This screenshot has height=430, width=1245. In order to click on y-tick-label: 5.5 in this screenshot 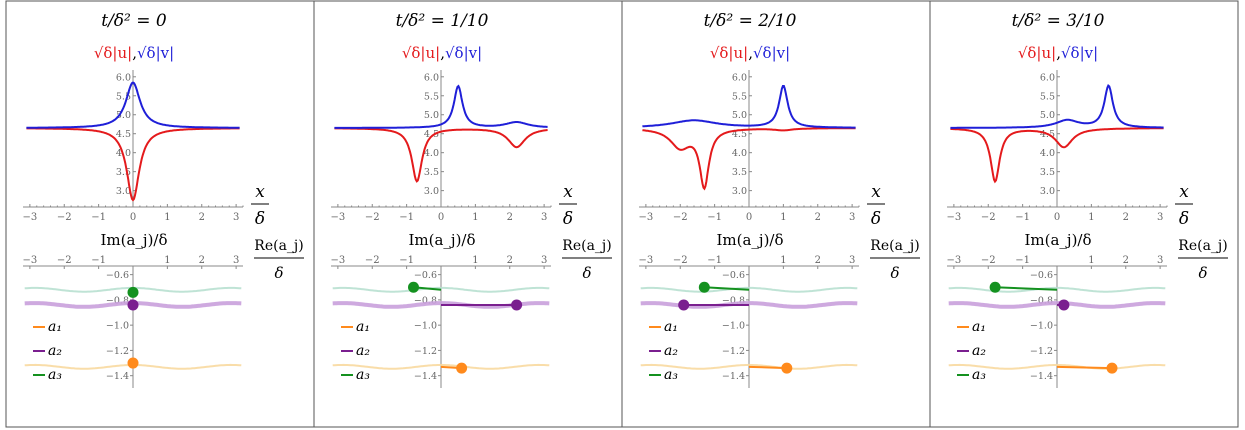, I will do `click(431, 96)`.